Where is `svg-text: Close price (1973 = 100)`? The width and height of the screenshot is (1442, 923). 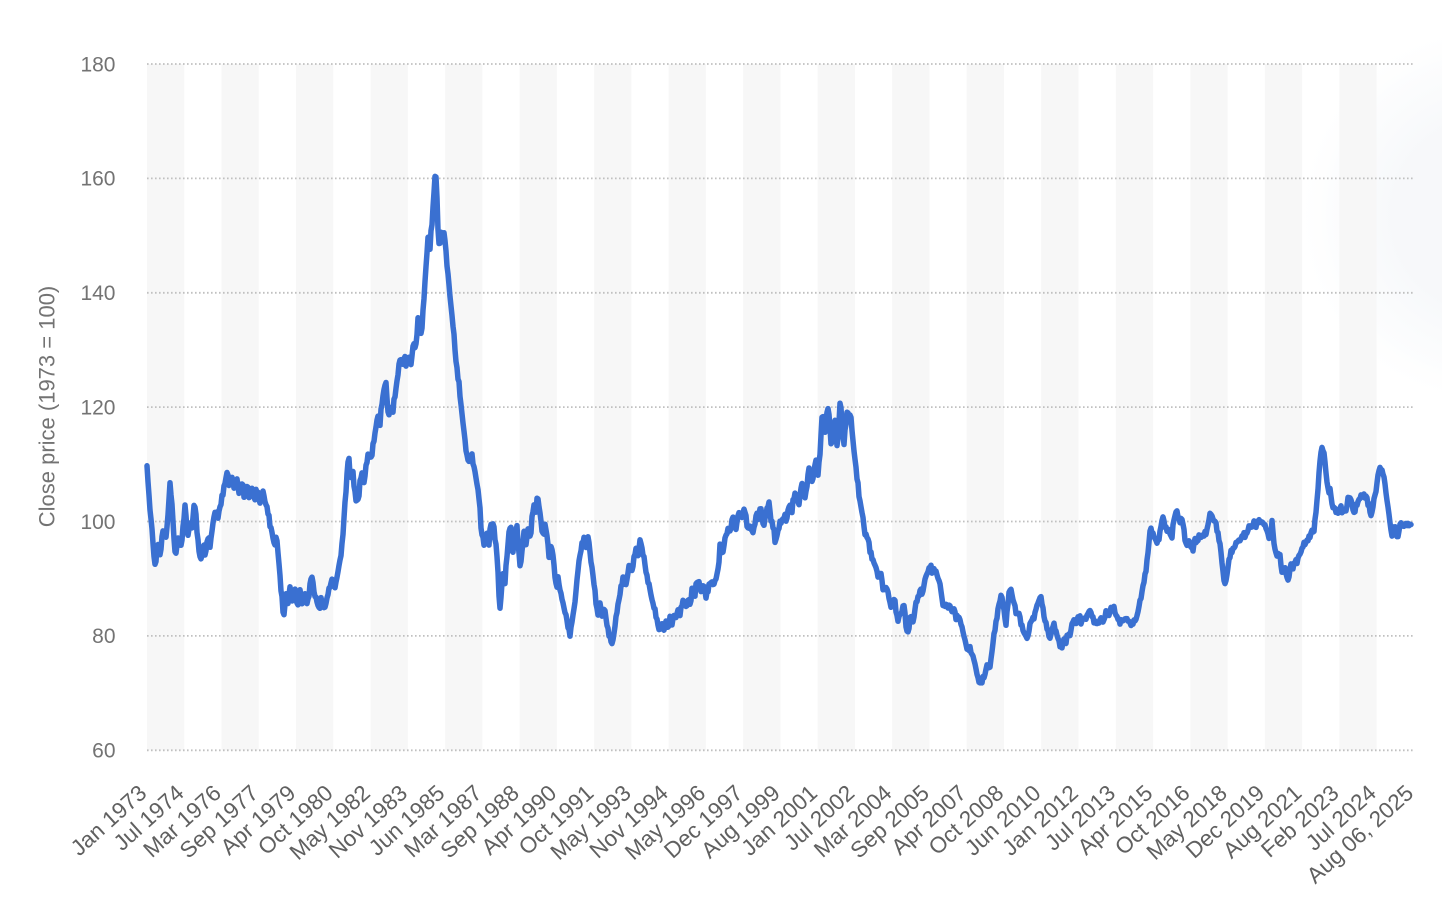 svg-text: Close price (1973 = 100) is located at coordinates (47, 407).